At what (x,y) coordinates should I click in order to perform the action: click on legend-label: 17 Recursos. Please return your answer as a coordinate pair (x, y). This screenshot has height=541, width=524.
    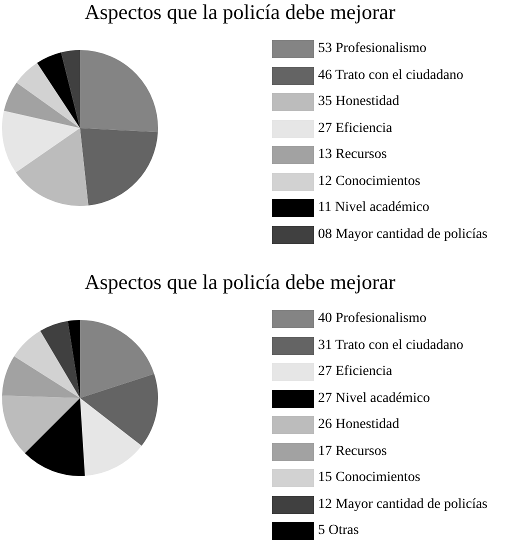
    Looking at the image, I should click on (352, 452).